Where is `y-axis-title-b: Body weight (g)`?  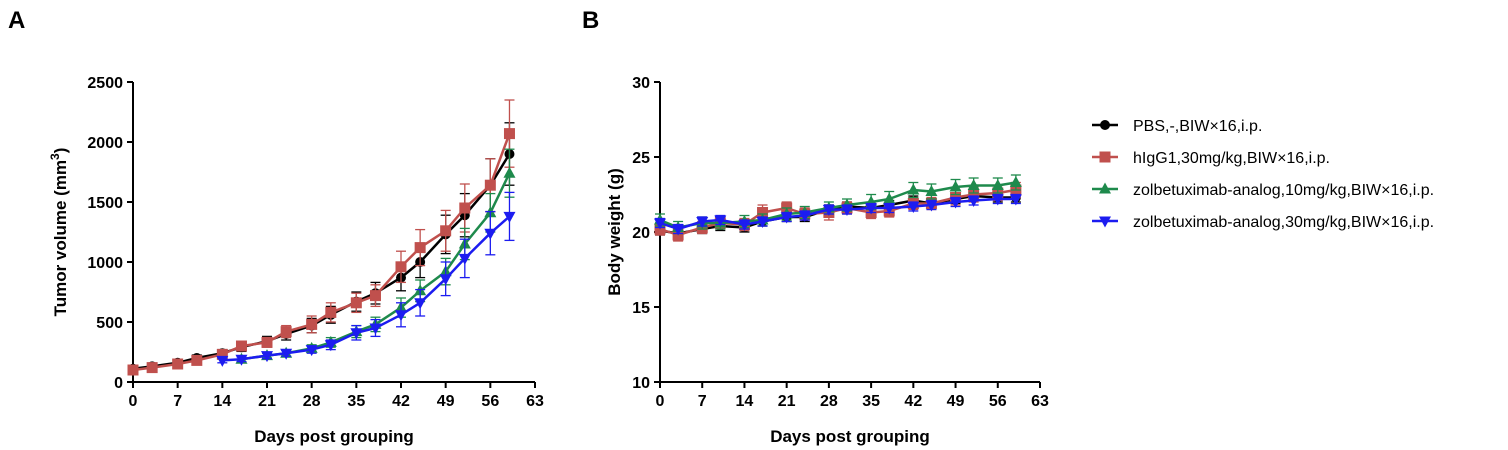
y-axis-title-b: Body weight (g) is located at coordinates (614, 231).